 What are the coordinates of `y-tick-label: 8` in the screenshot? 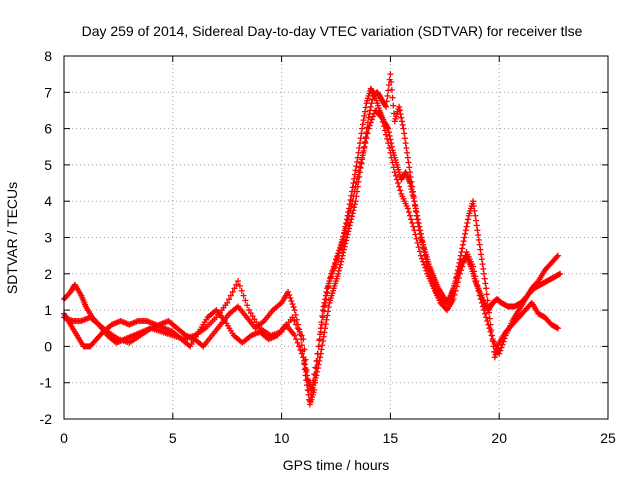 It's located at (48, 56).